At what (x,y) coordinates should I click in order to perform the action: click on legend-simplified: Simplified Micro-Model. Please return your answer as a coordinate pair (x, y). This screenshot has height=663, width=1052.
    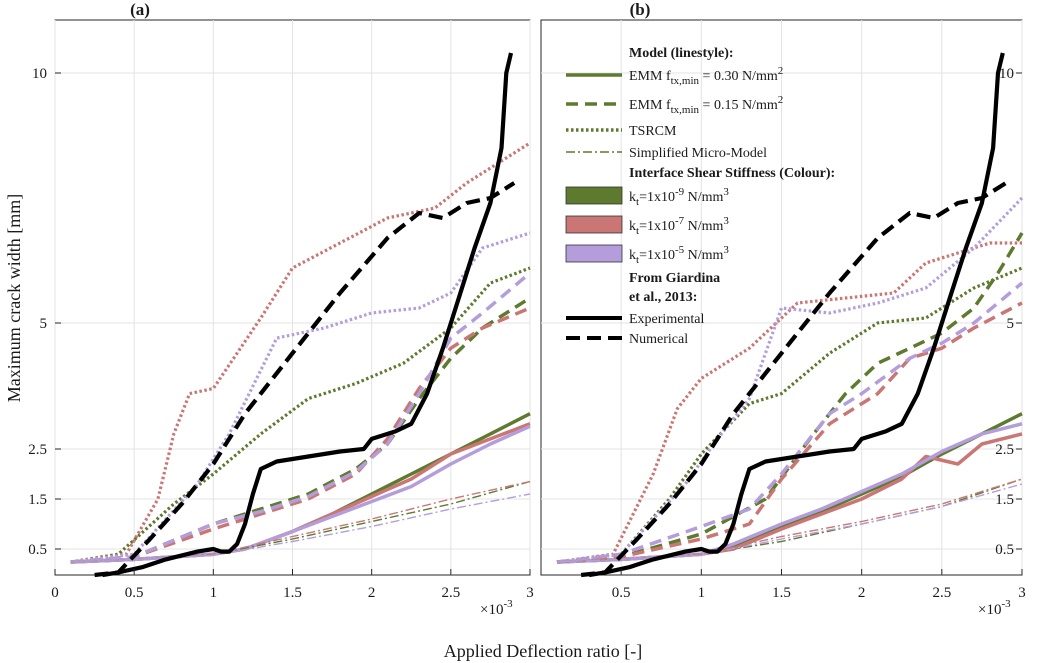
    Looking at the image, I should click on (698, 153).